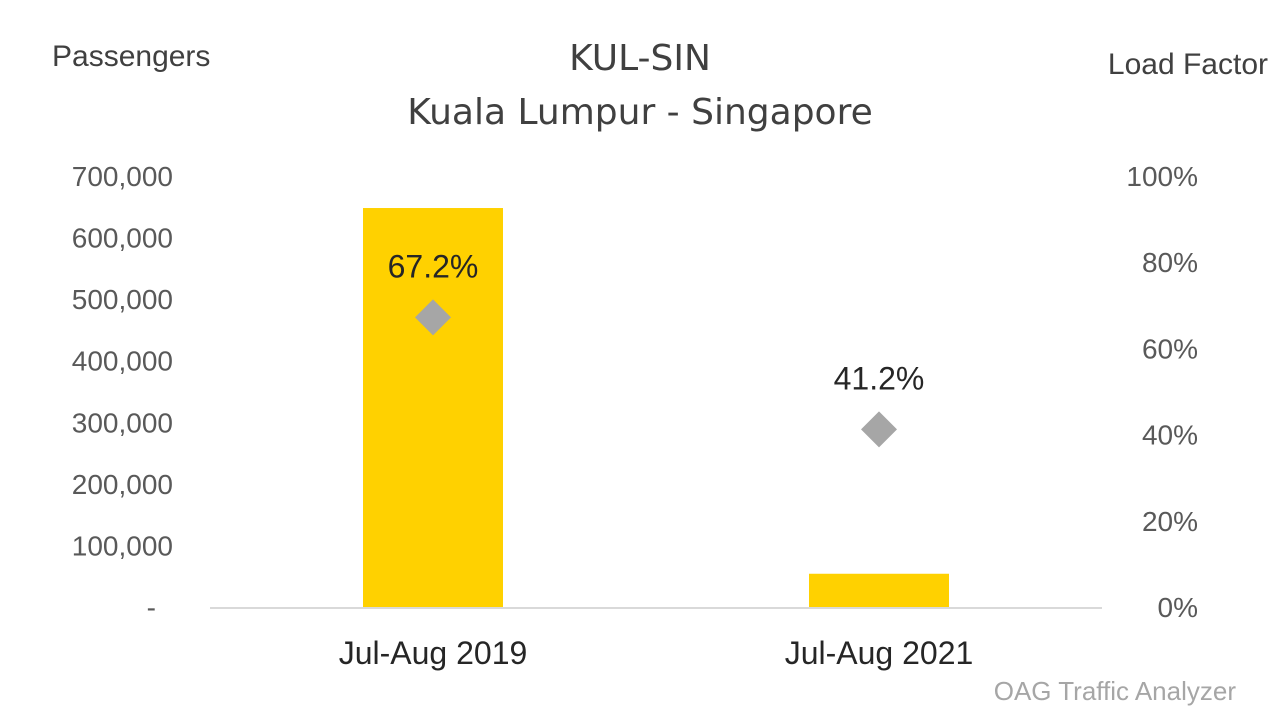 This screenshot has height=720, width=1280. I want to click on y2-tick-label: 0%, so click(1178, 607).